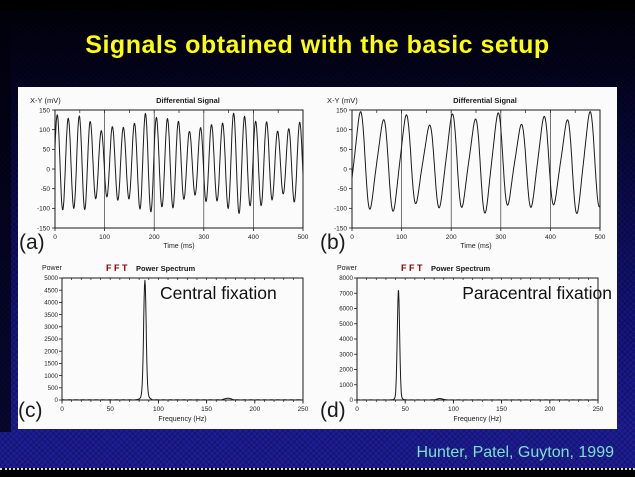 This screenshot has height=477, width=635. Describe the element at coordinates (317, 5) in the screenshot. I see `top-border-bar` at that location.